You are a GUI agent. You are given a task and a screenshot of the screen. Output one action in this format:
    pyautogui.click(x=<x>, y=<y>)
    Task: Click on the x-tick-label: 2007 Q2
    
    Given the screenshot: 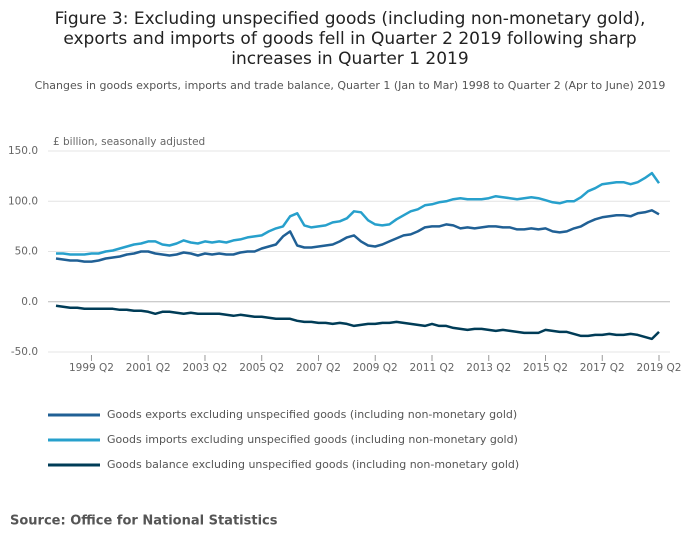 What is the action you would take?
    pyautogui.click(x=318, y=368)
    